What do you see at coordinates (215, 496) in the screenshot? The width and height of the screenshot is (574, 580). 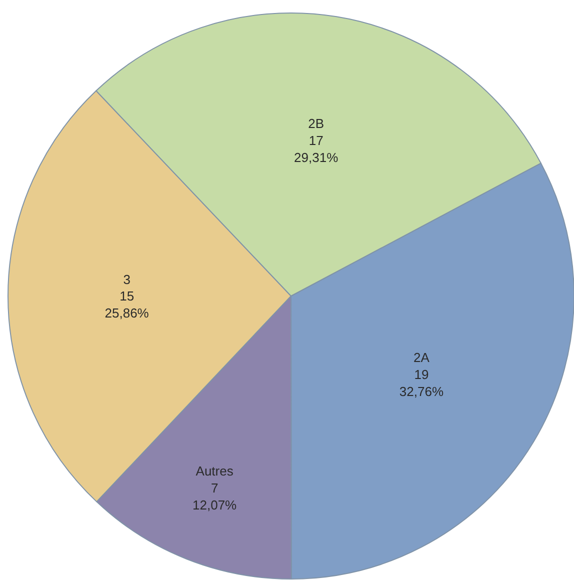 I see `data-label: 7 12,07%` at bounding box center [215, 496].